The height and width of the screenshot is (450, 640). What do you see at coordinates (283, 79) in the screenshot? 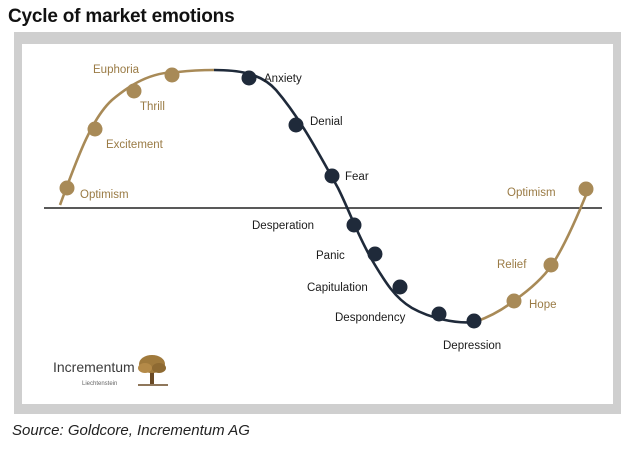
I see `stage-label-anxiety: Anxiety` at bounding box center [283, 79].